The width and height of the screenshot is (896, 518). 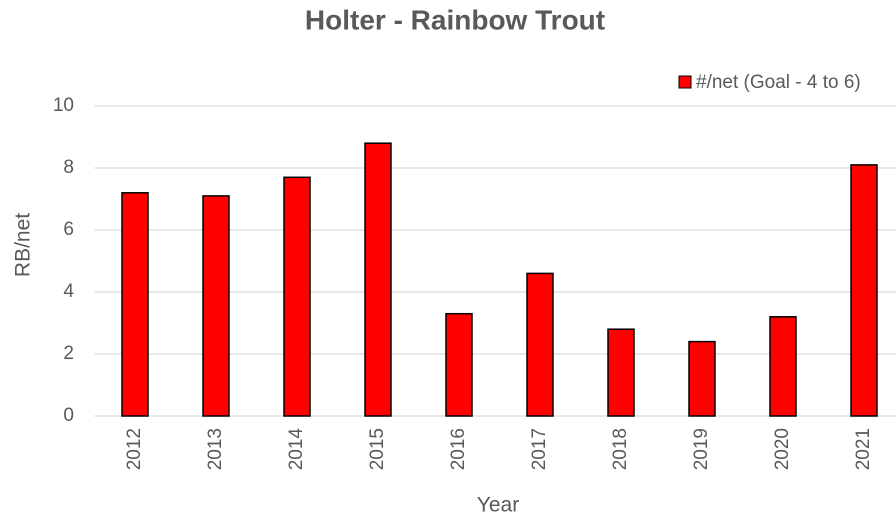 I want to click on x-tick-label: 2021, so click(x=863, y=449).